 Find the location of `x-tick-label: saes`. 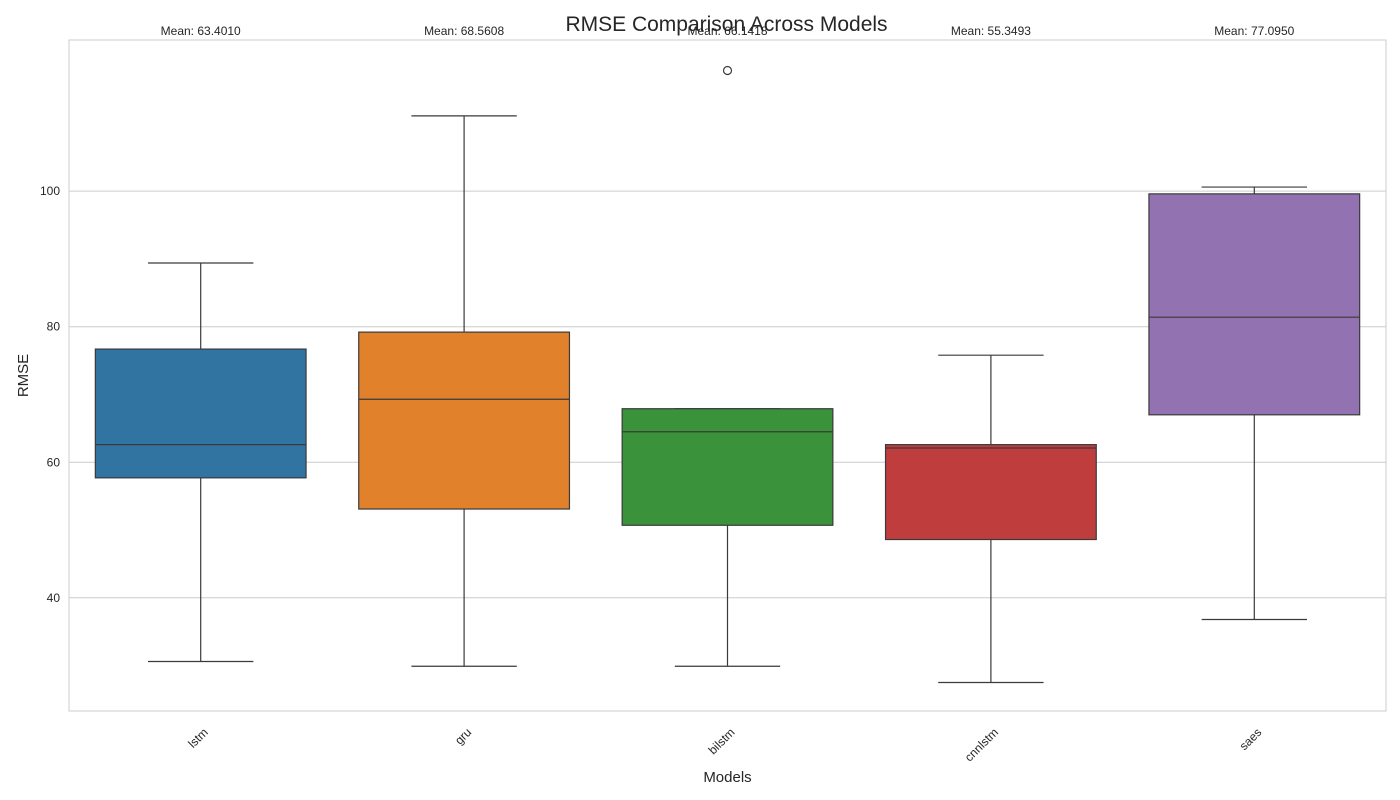

x-tick-label: saes is located at coordinates (1251, 739).